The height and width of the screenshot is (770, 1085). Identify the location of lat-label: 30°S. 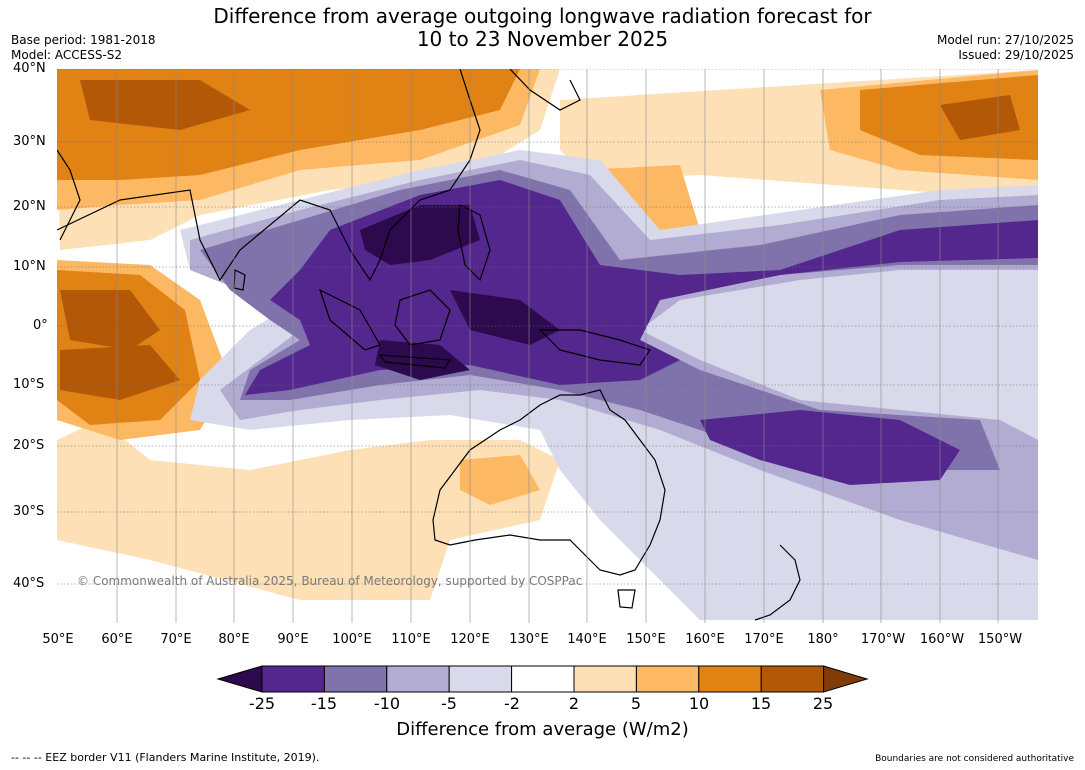
(29, 511).